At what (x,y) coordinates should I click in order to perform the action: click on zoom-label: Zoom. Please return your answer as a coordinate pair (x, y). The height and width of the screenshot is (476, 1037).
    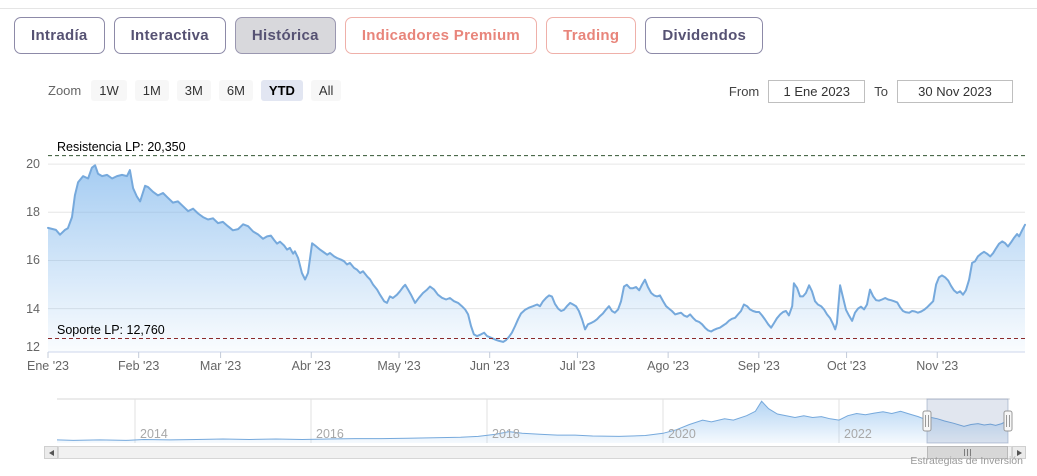
    Looking at the image, I should click on (65, 90).